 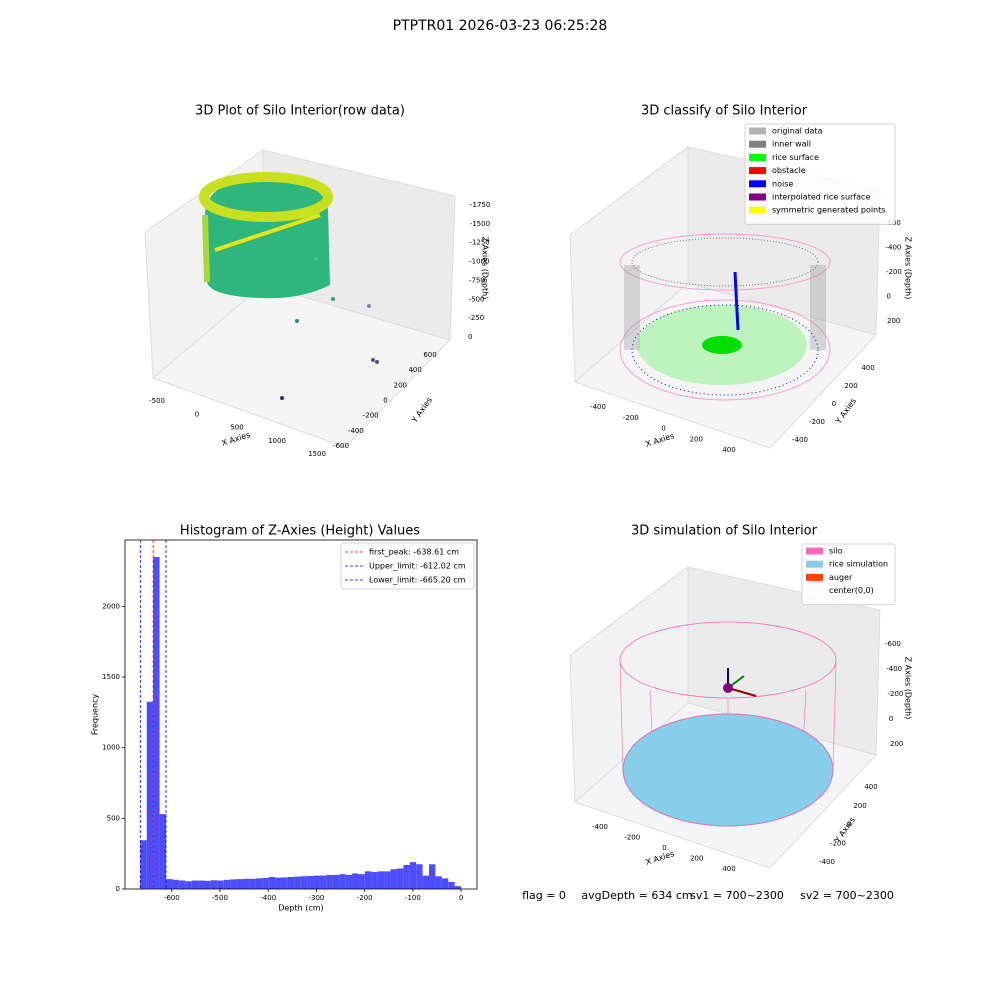 I want to click on y-tick-label: -600, so click(x=341, y=446).